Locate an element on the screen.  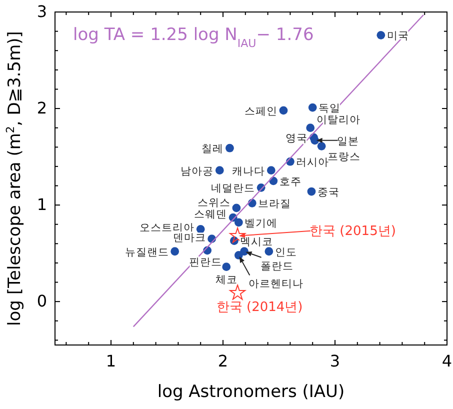
y-tick-label: 0 is located at coordinates (41, 301).